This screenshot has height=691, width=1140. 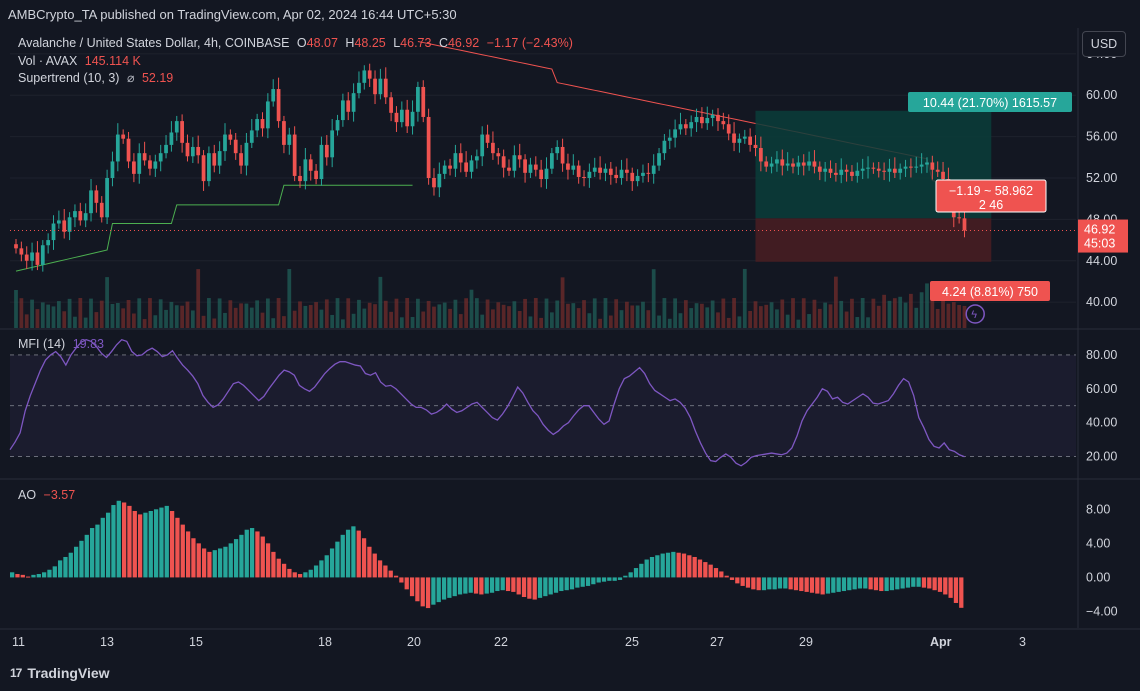 What do you see at coordinates (63, 344) in the screenshot?
I see `mfi-legend: MFI (14) 19.83` at bounding box center [63, 344].